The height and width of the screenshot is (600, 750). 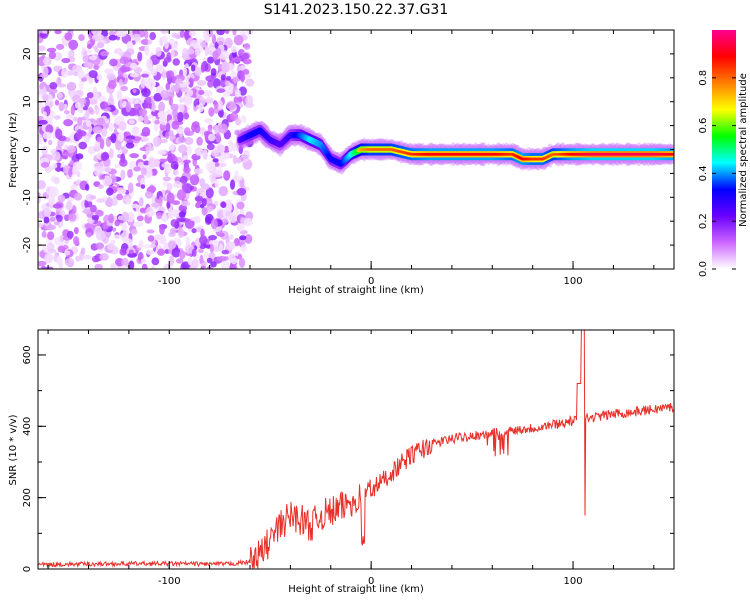 What do you see at coordinates (27, 197) in the screenshot?
I see `y-tick-label: -10` at bounding box center [27, 197].